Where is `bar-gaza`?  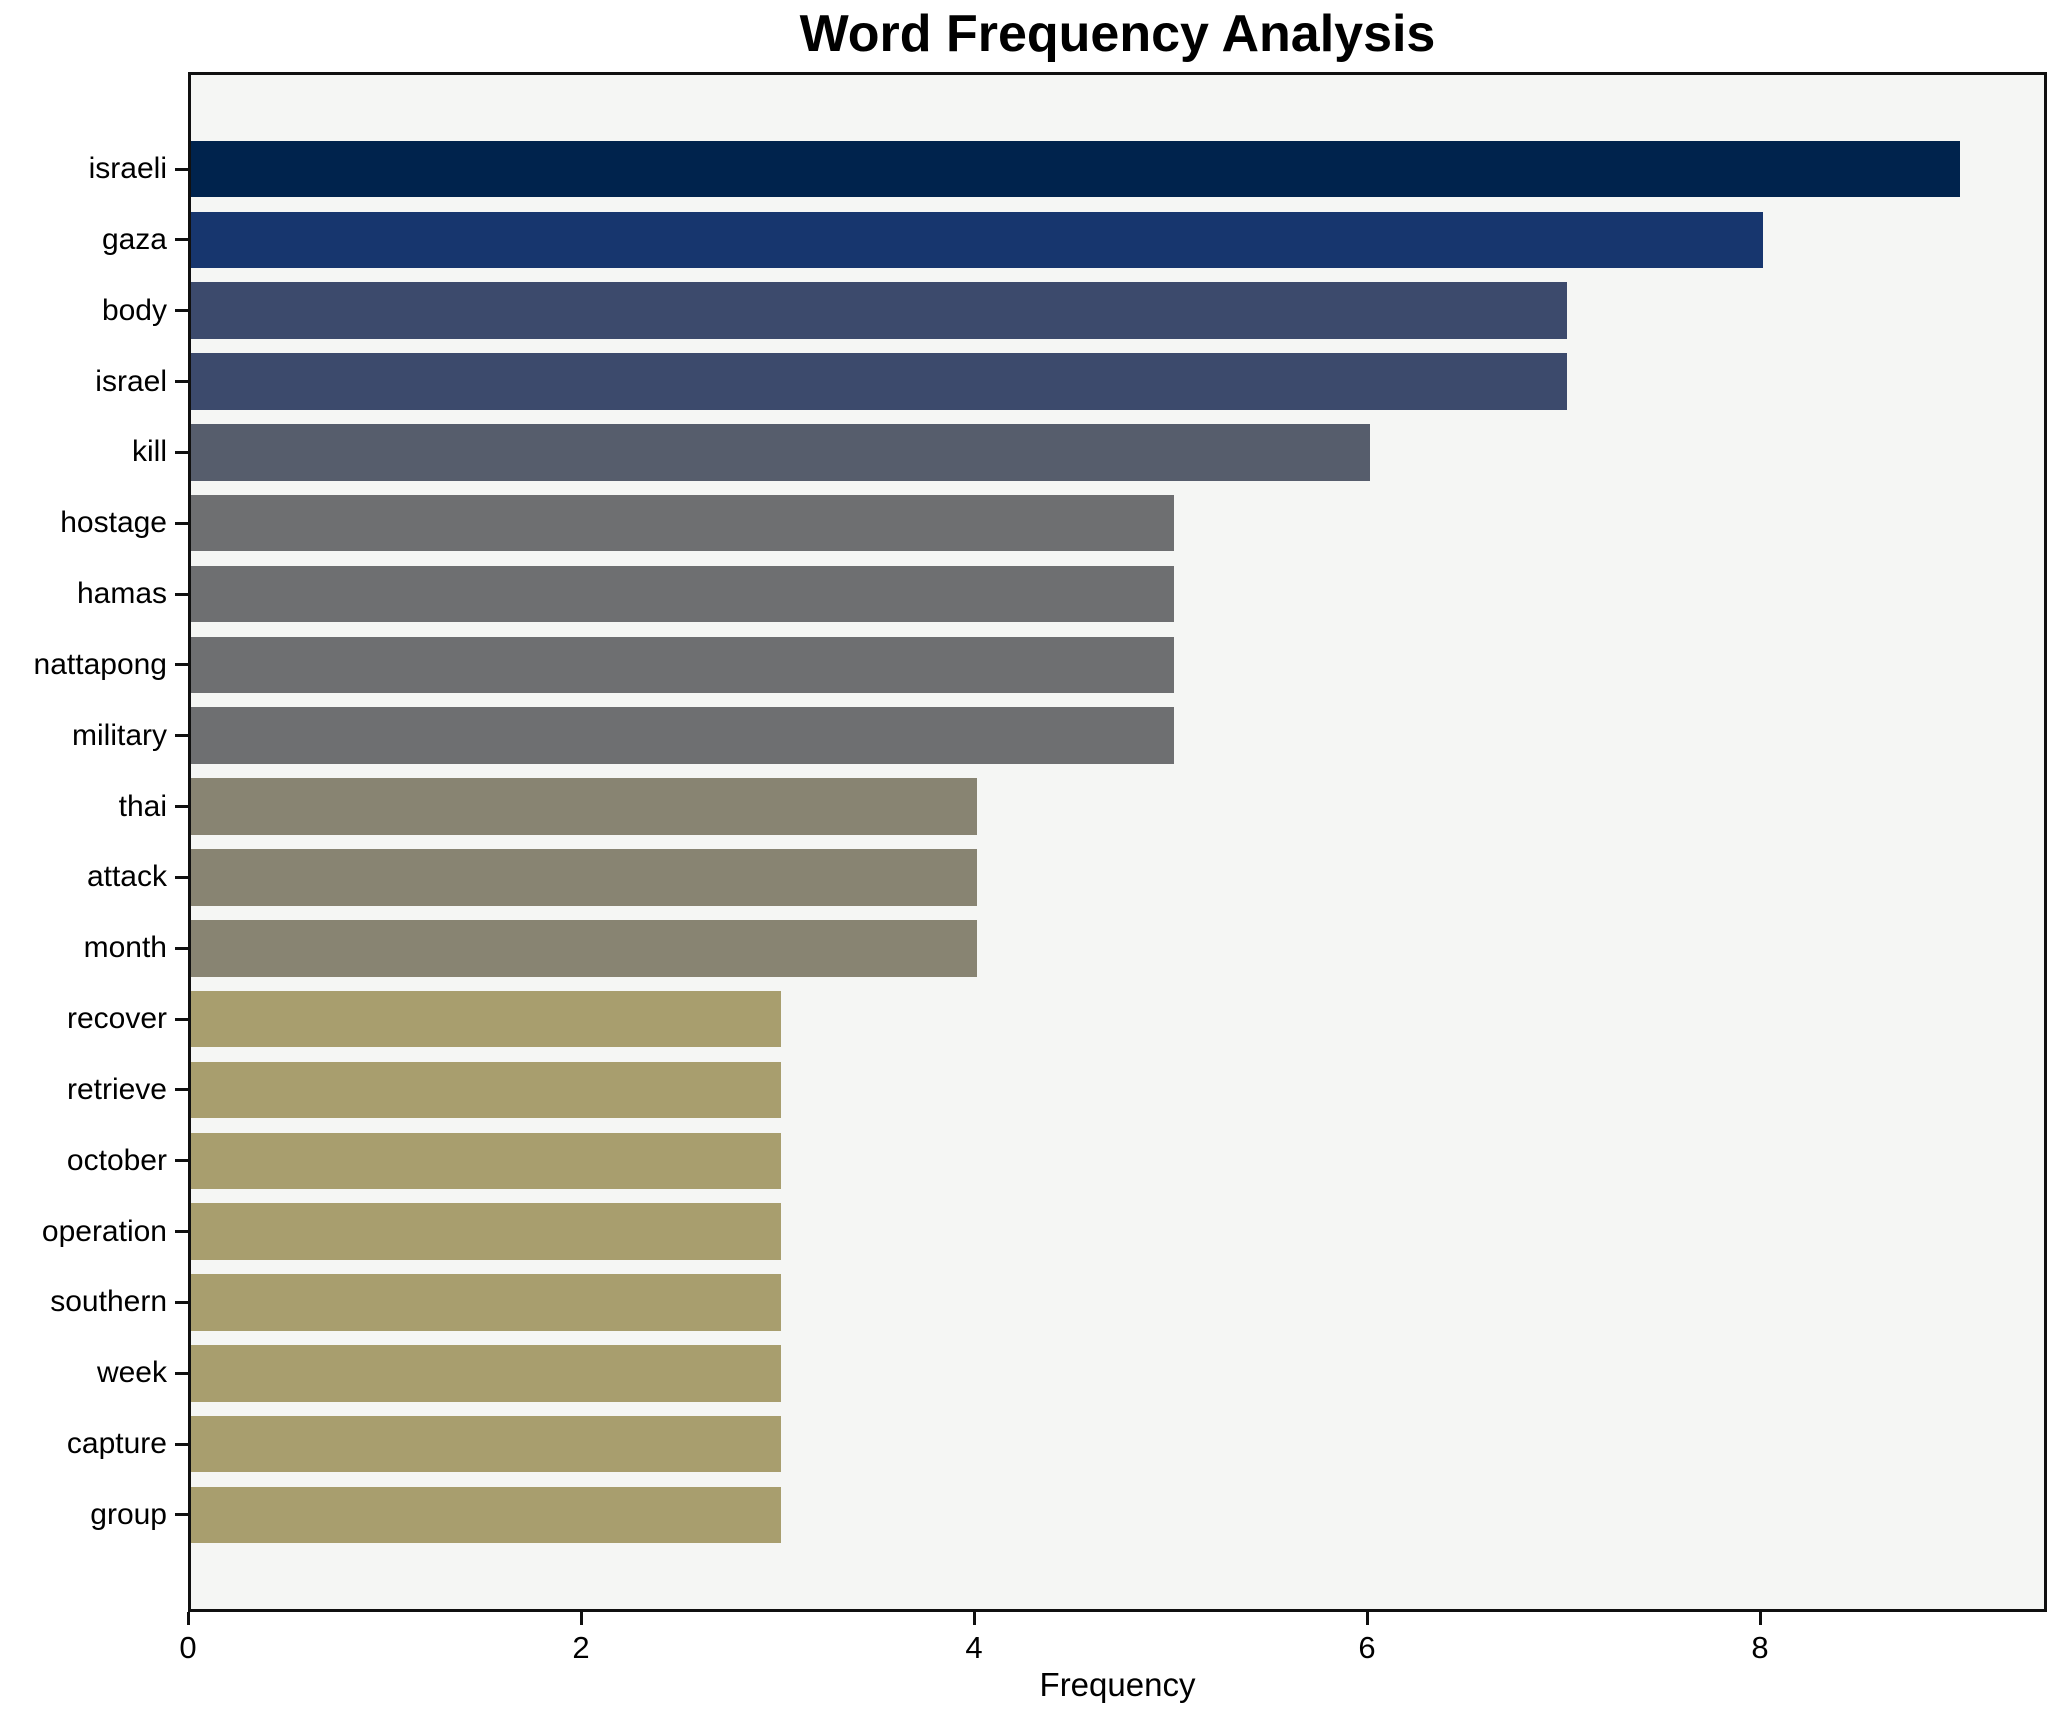 bar-gaza is located at coordinates (977, 240).